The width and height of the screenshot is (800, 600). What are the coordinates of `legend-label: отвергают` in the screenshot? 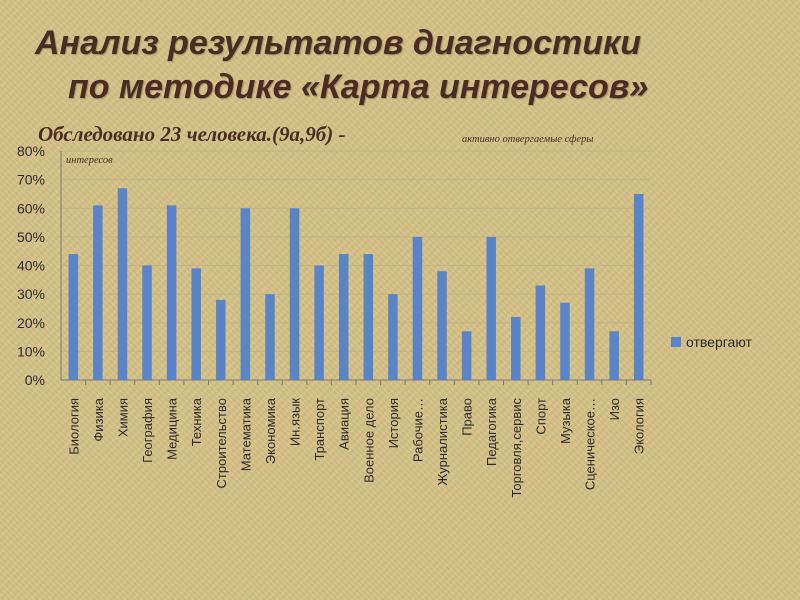 It's located at (719, 342).